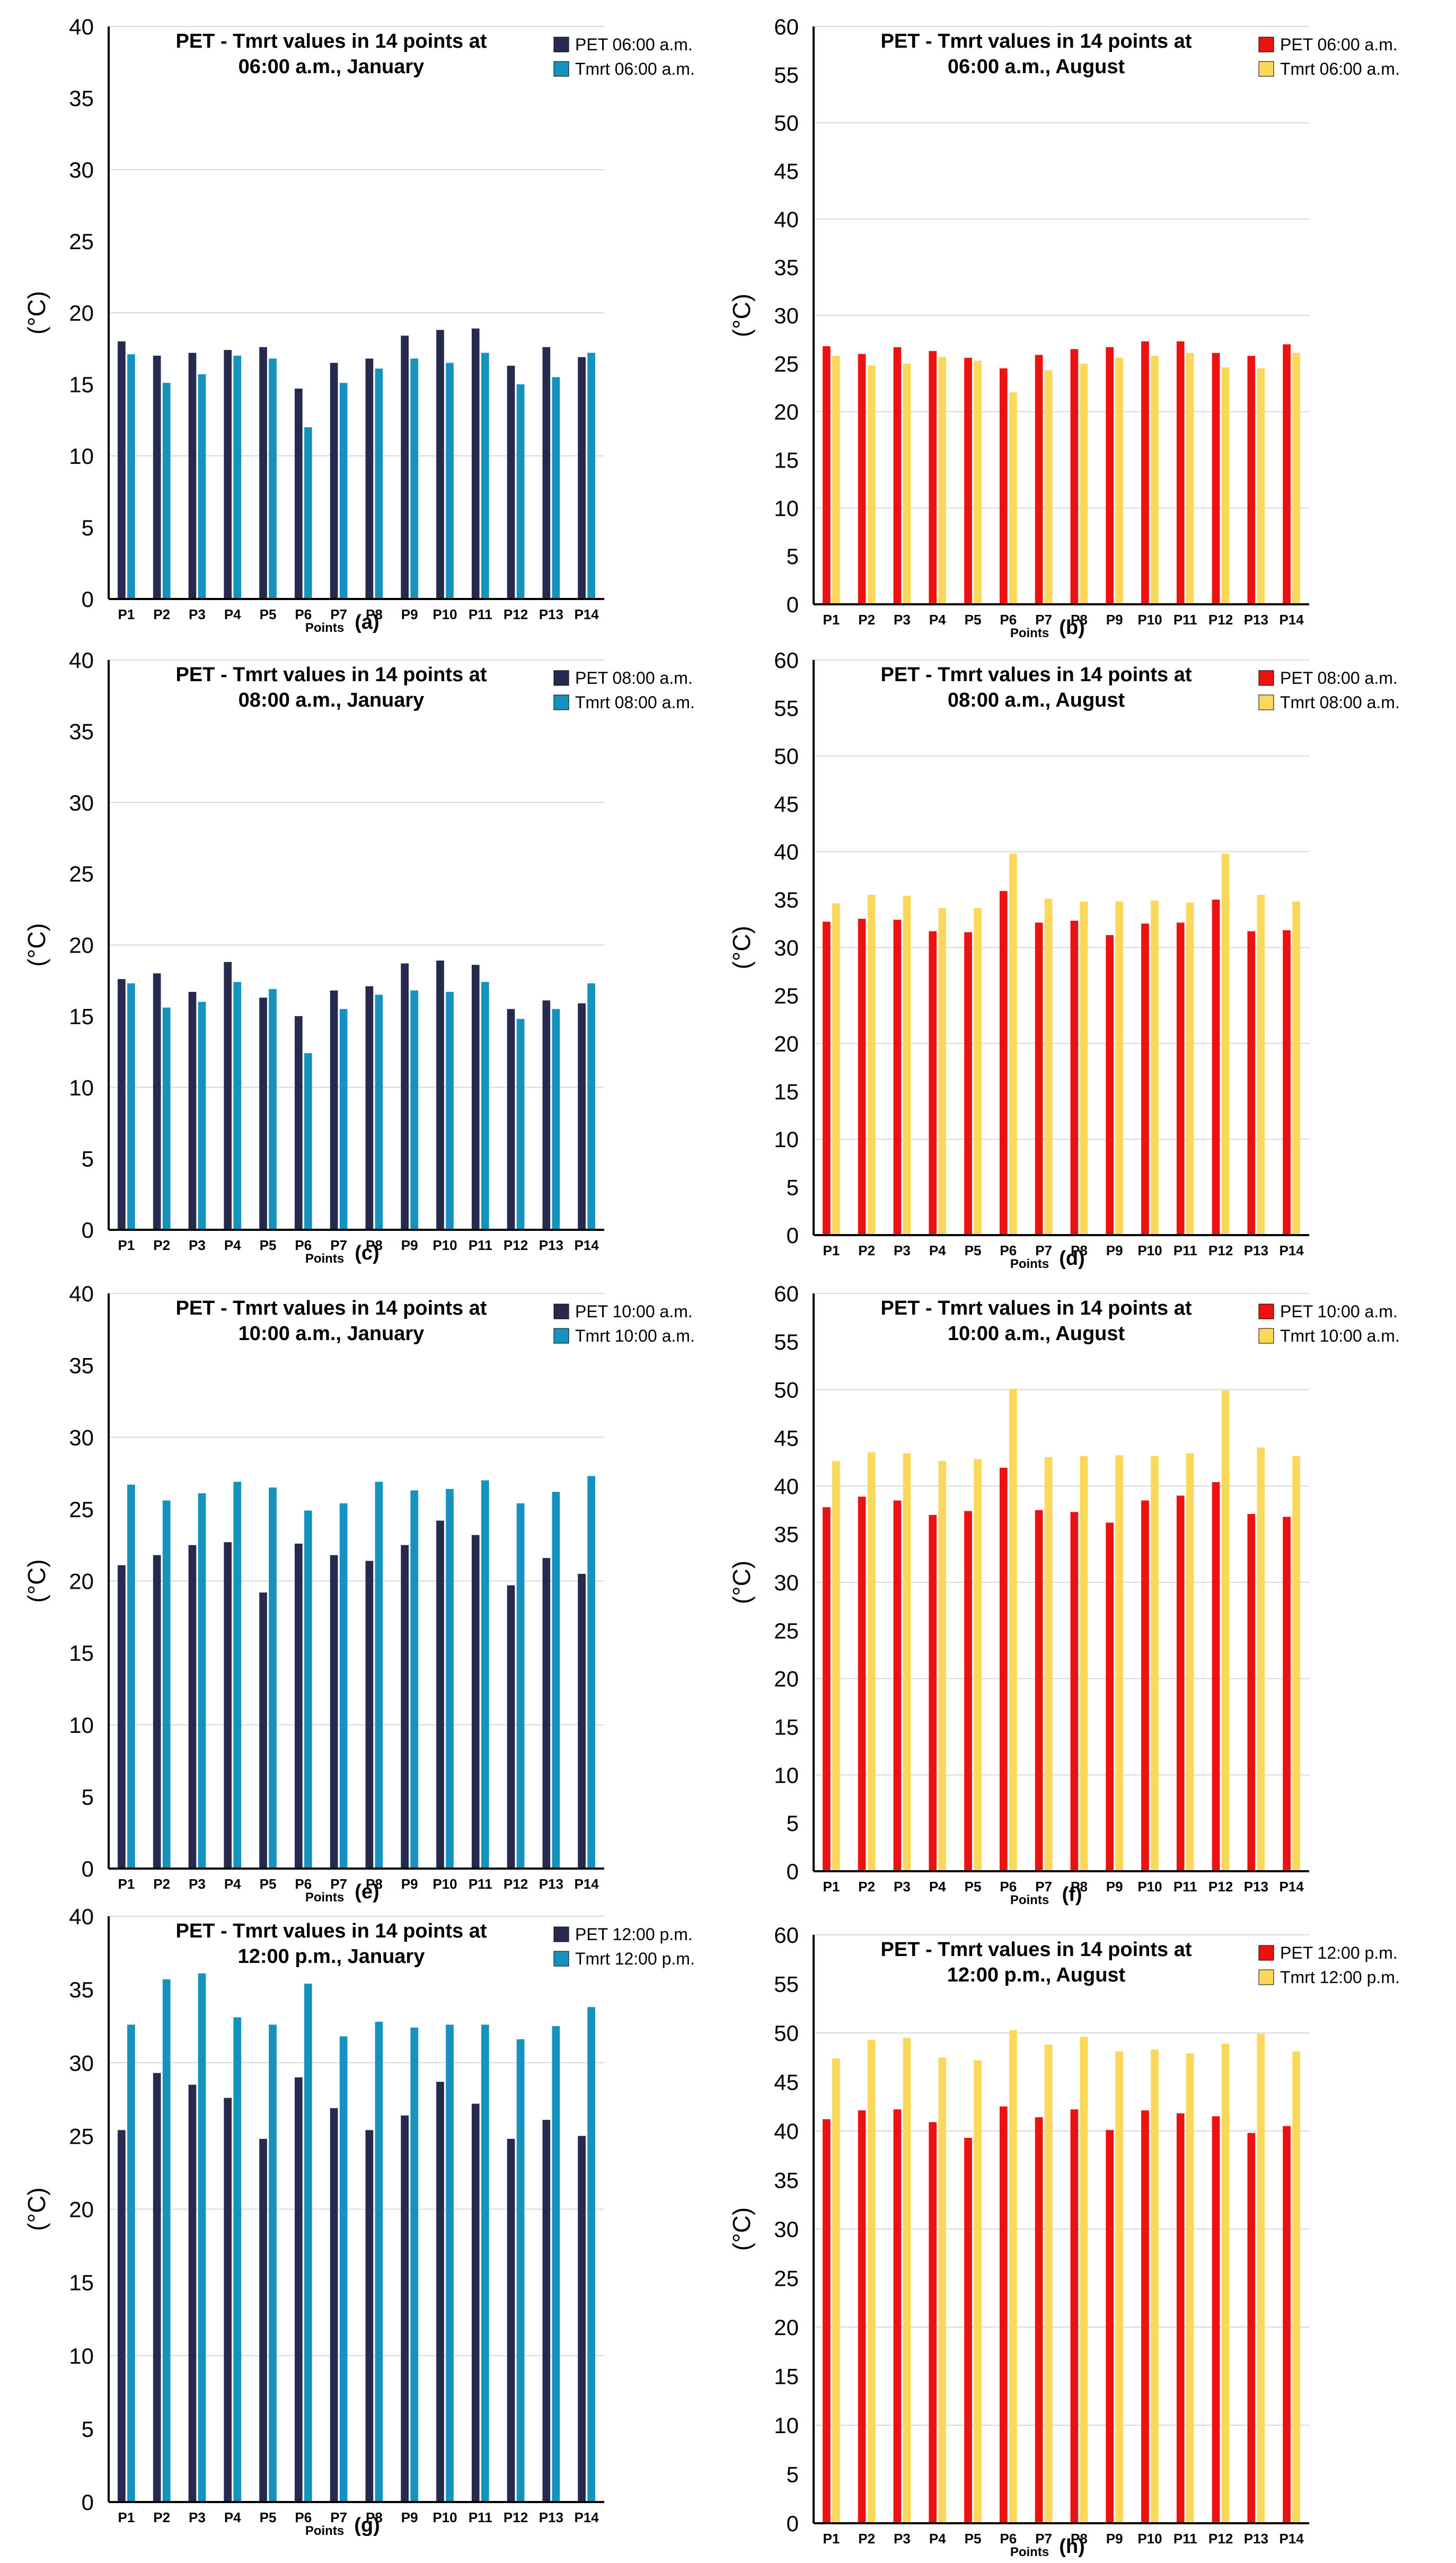  What do you see at coordinates (332, 1334) in the screenshot?
I see `chart-title-line2: 10:00 a.m., January` at bounding box center [332, 1334].